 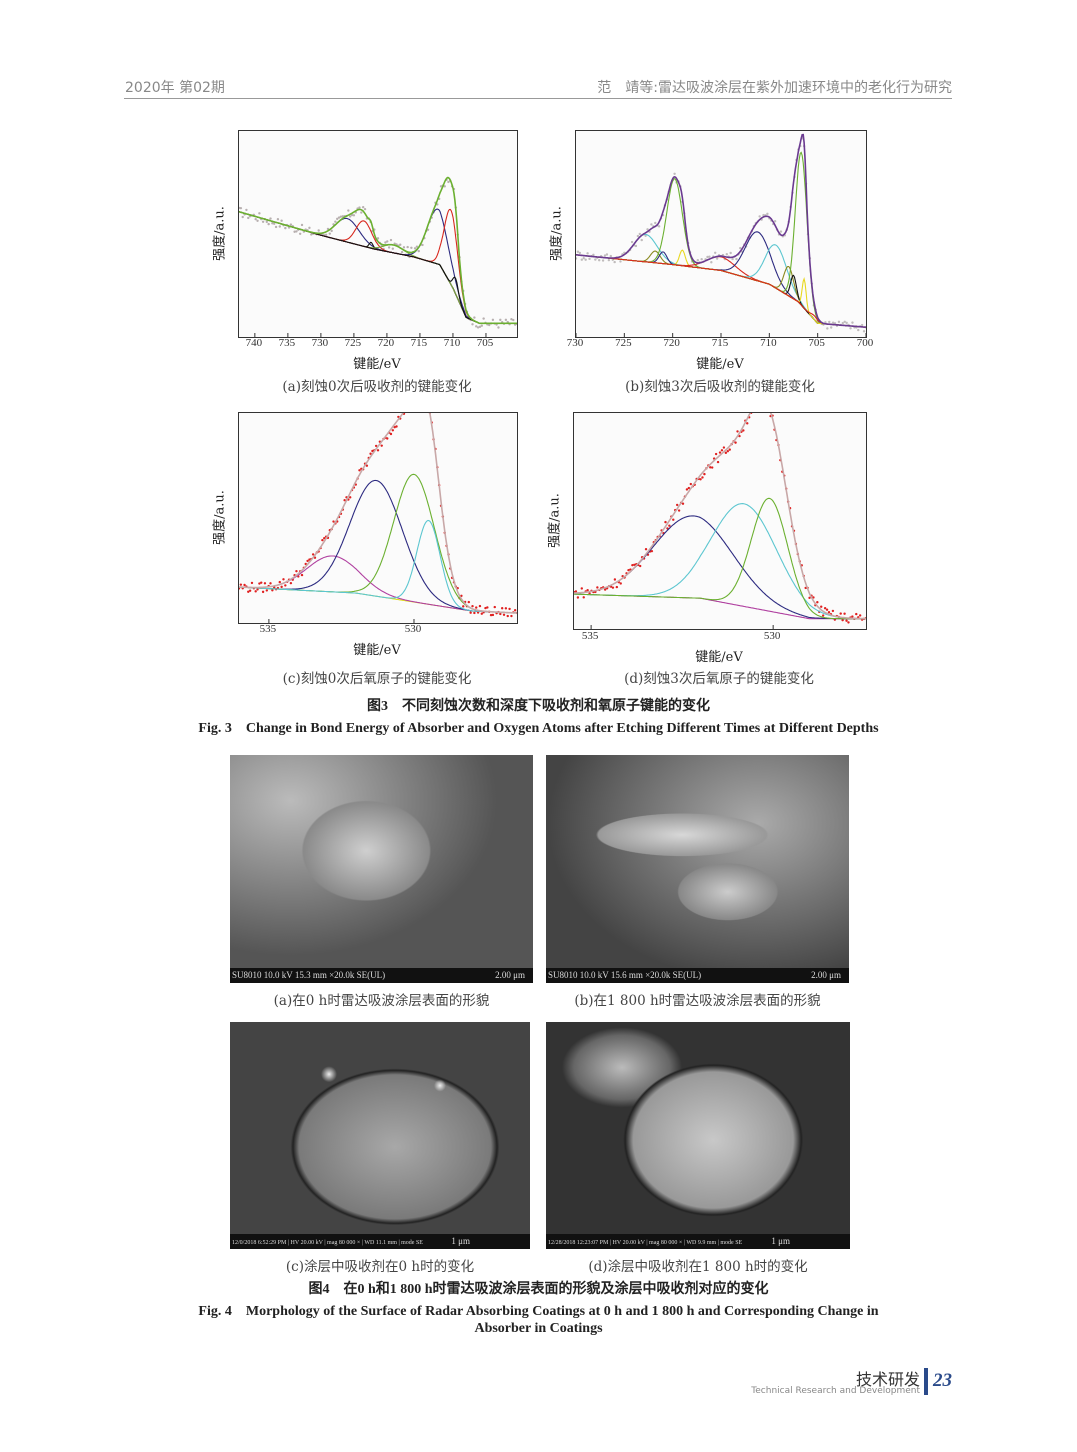 I want to click on journal-issue: 2020年 第02期, so click(x=175, y=88).